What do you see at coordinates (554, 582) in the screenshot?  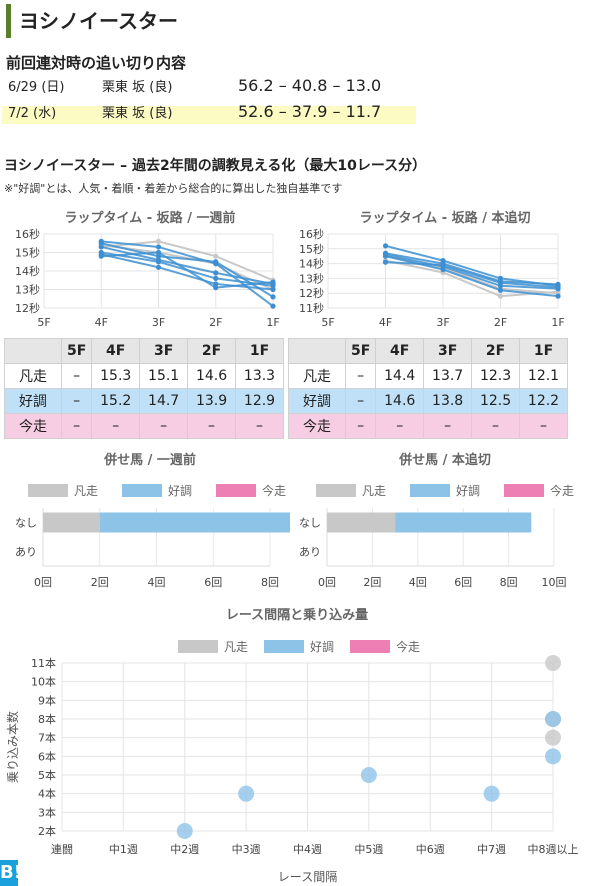 I see `x-tick-label: 10回` at bounding box center [554, 582].